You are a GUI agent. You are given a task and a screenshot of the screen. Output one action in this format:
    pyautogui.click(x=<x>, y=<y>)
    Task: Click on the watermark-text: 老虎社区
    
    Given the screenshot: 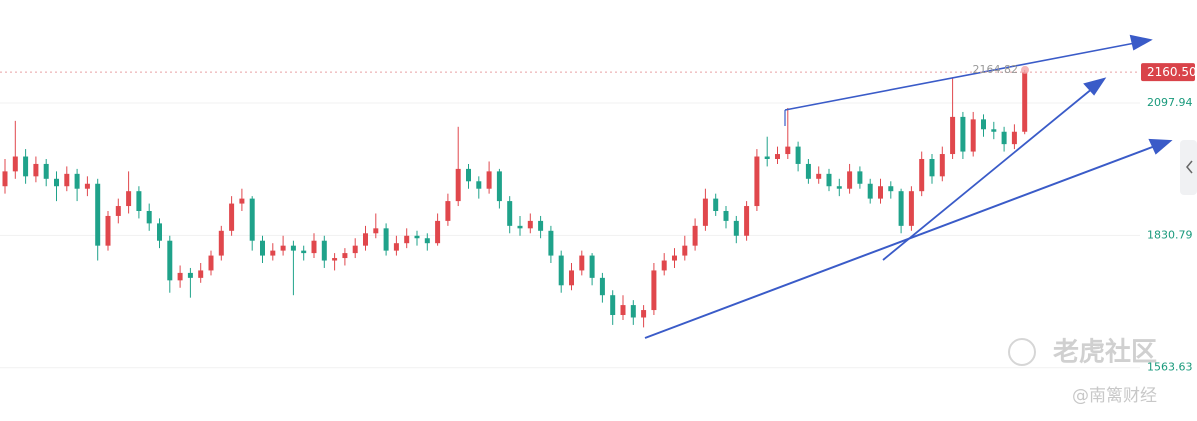 What is the action you would take?
    pyautogui.click(x=1105, y=352)
    